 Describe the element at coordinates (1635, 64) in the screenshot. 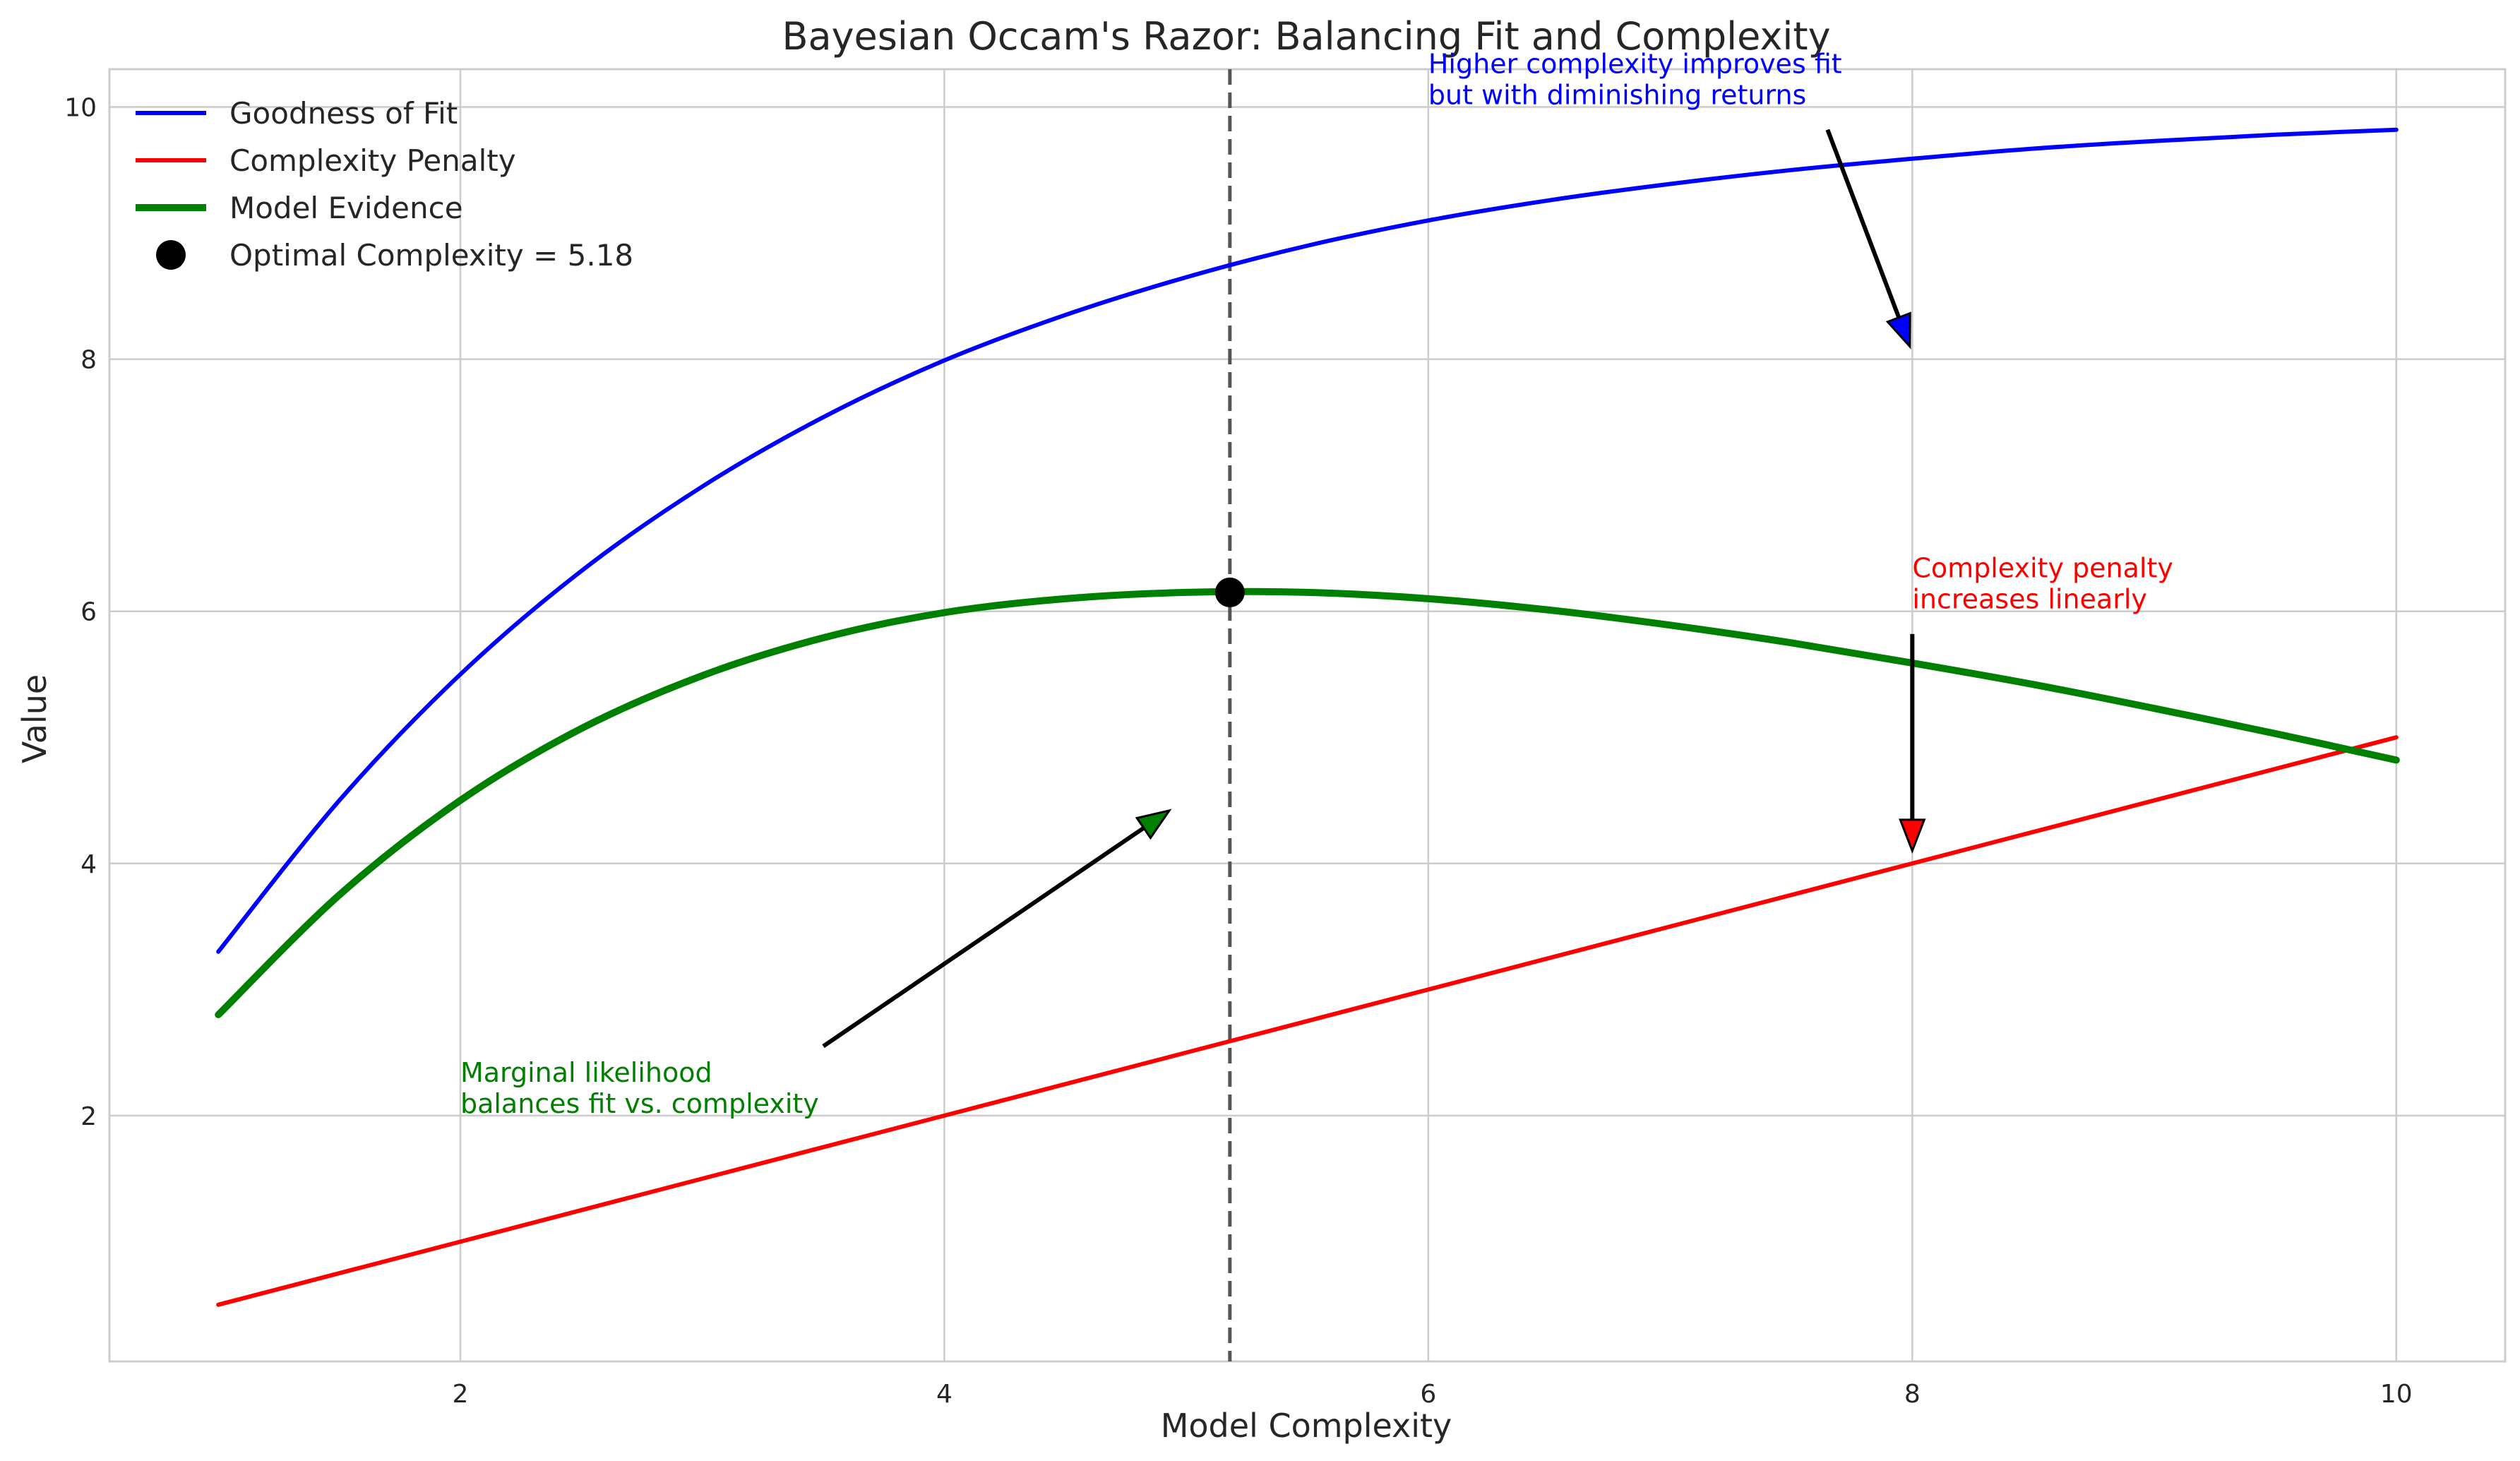

I see `annotation-line: Higher complexity improves fit` at that location.